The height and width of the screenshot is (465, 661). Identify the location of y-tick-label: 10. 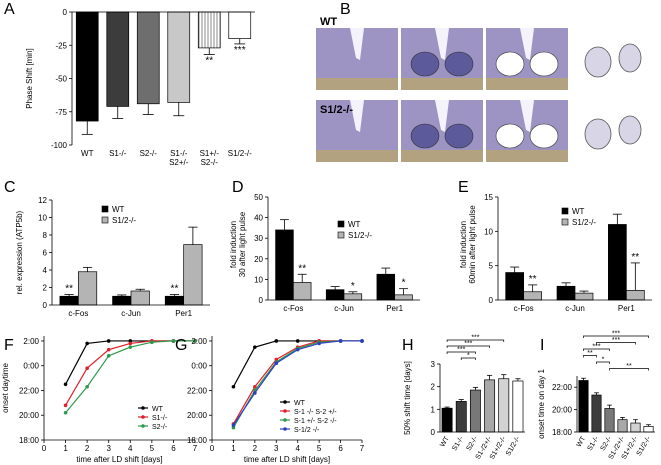
(42, 218).